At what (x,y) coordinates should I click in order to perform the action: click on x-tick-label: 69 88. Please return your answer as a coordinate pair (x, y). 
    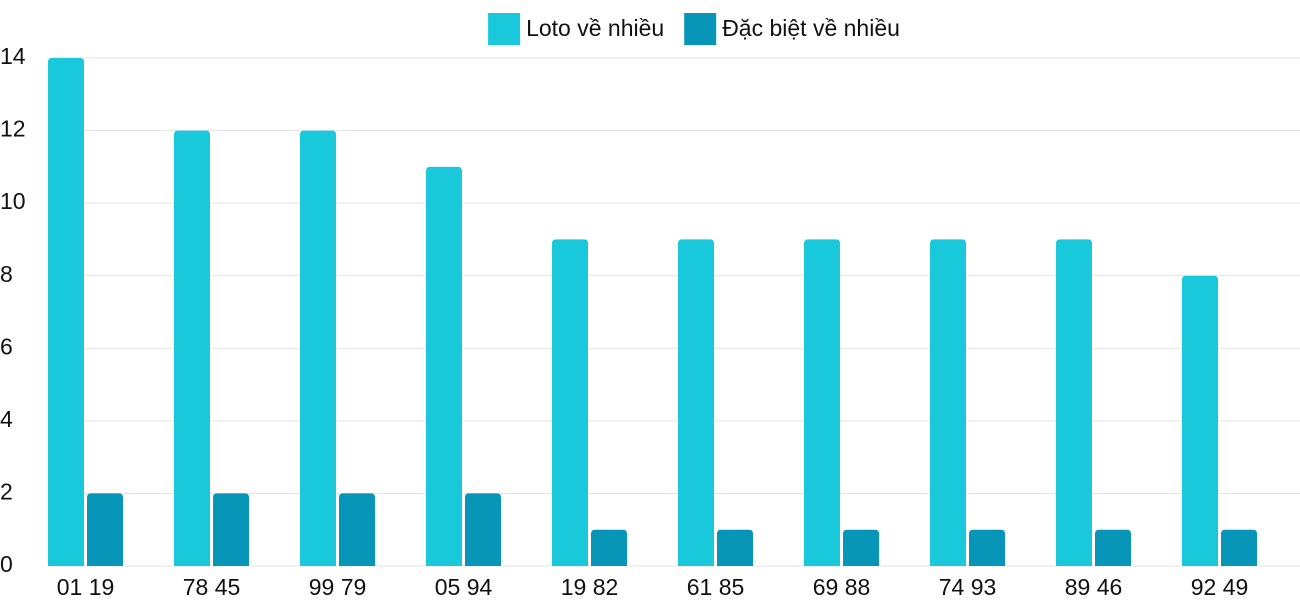
    Looking at the image, I should click on (842, 587).